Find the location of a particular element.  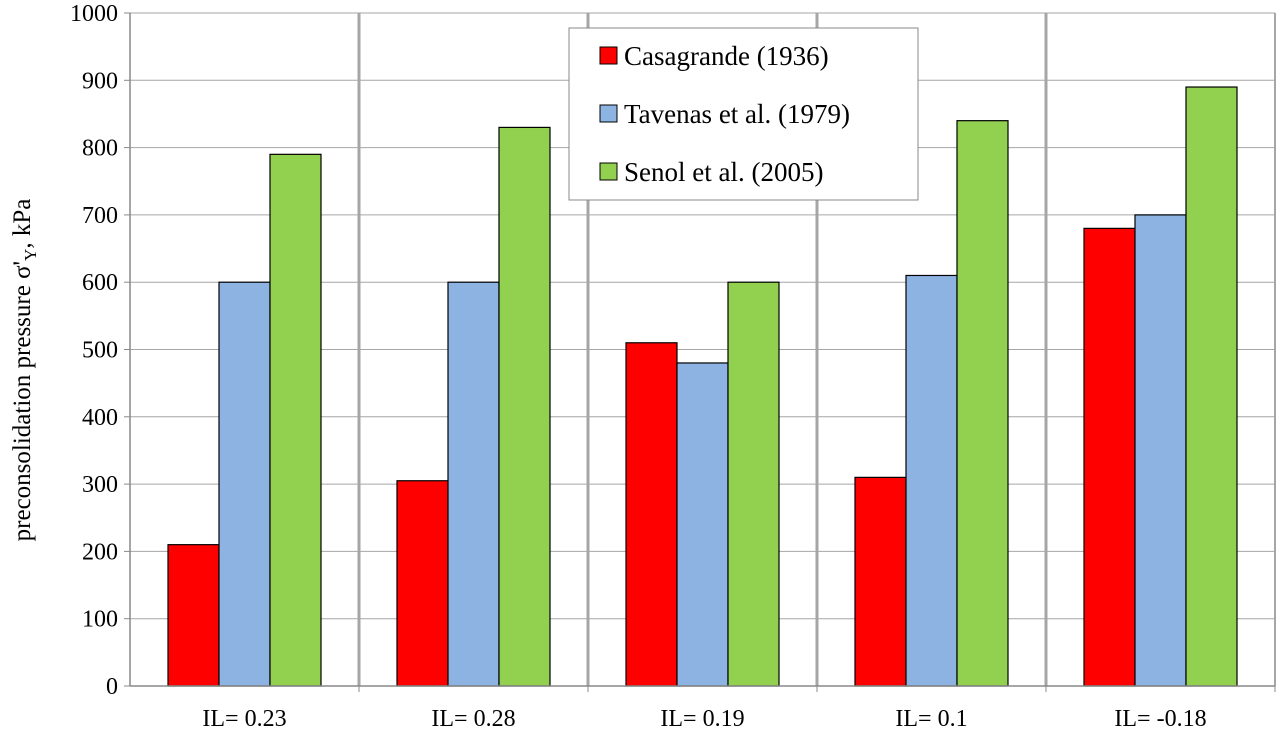

y-tick-label: 200 is located at coordinates (100, 552).